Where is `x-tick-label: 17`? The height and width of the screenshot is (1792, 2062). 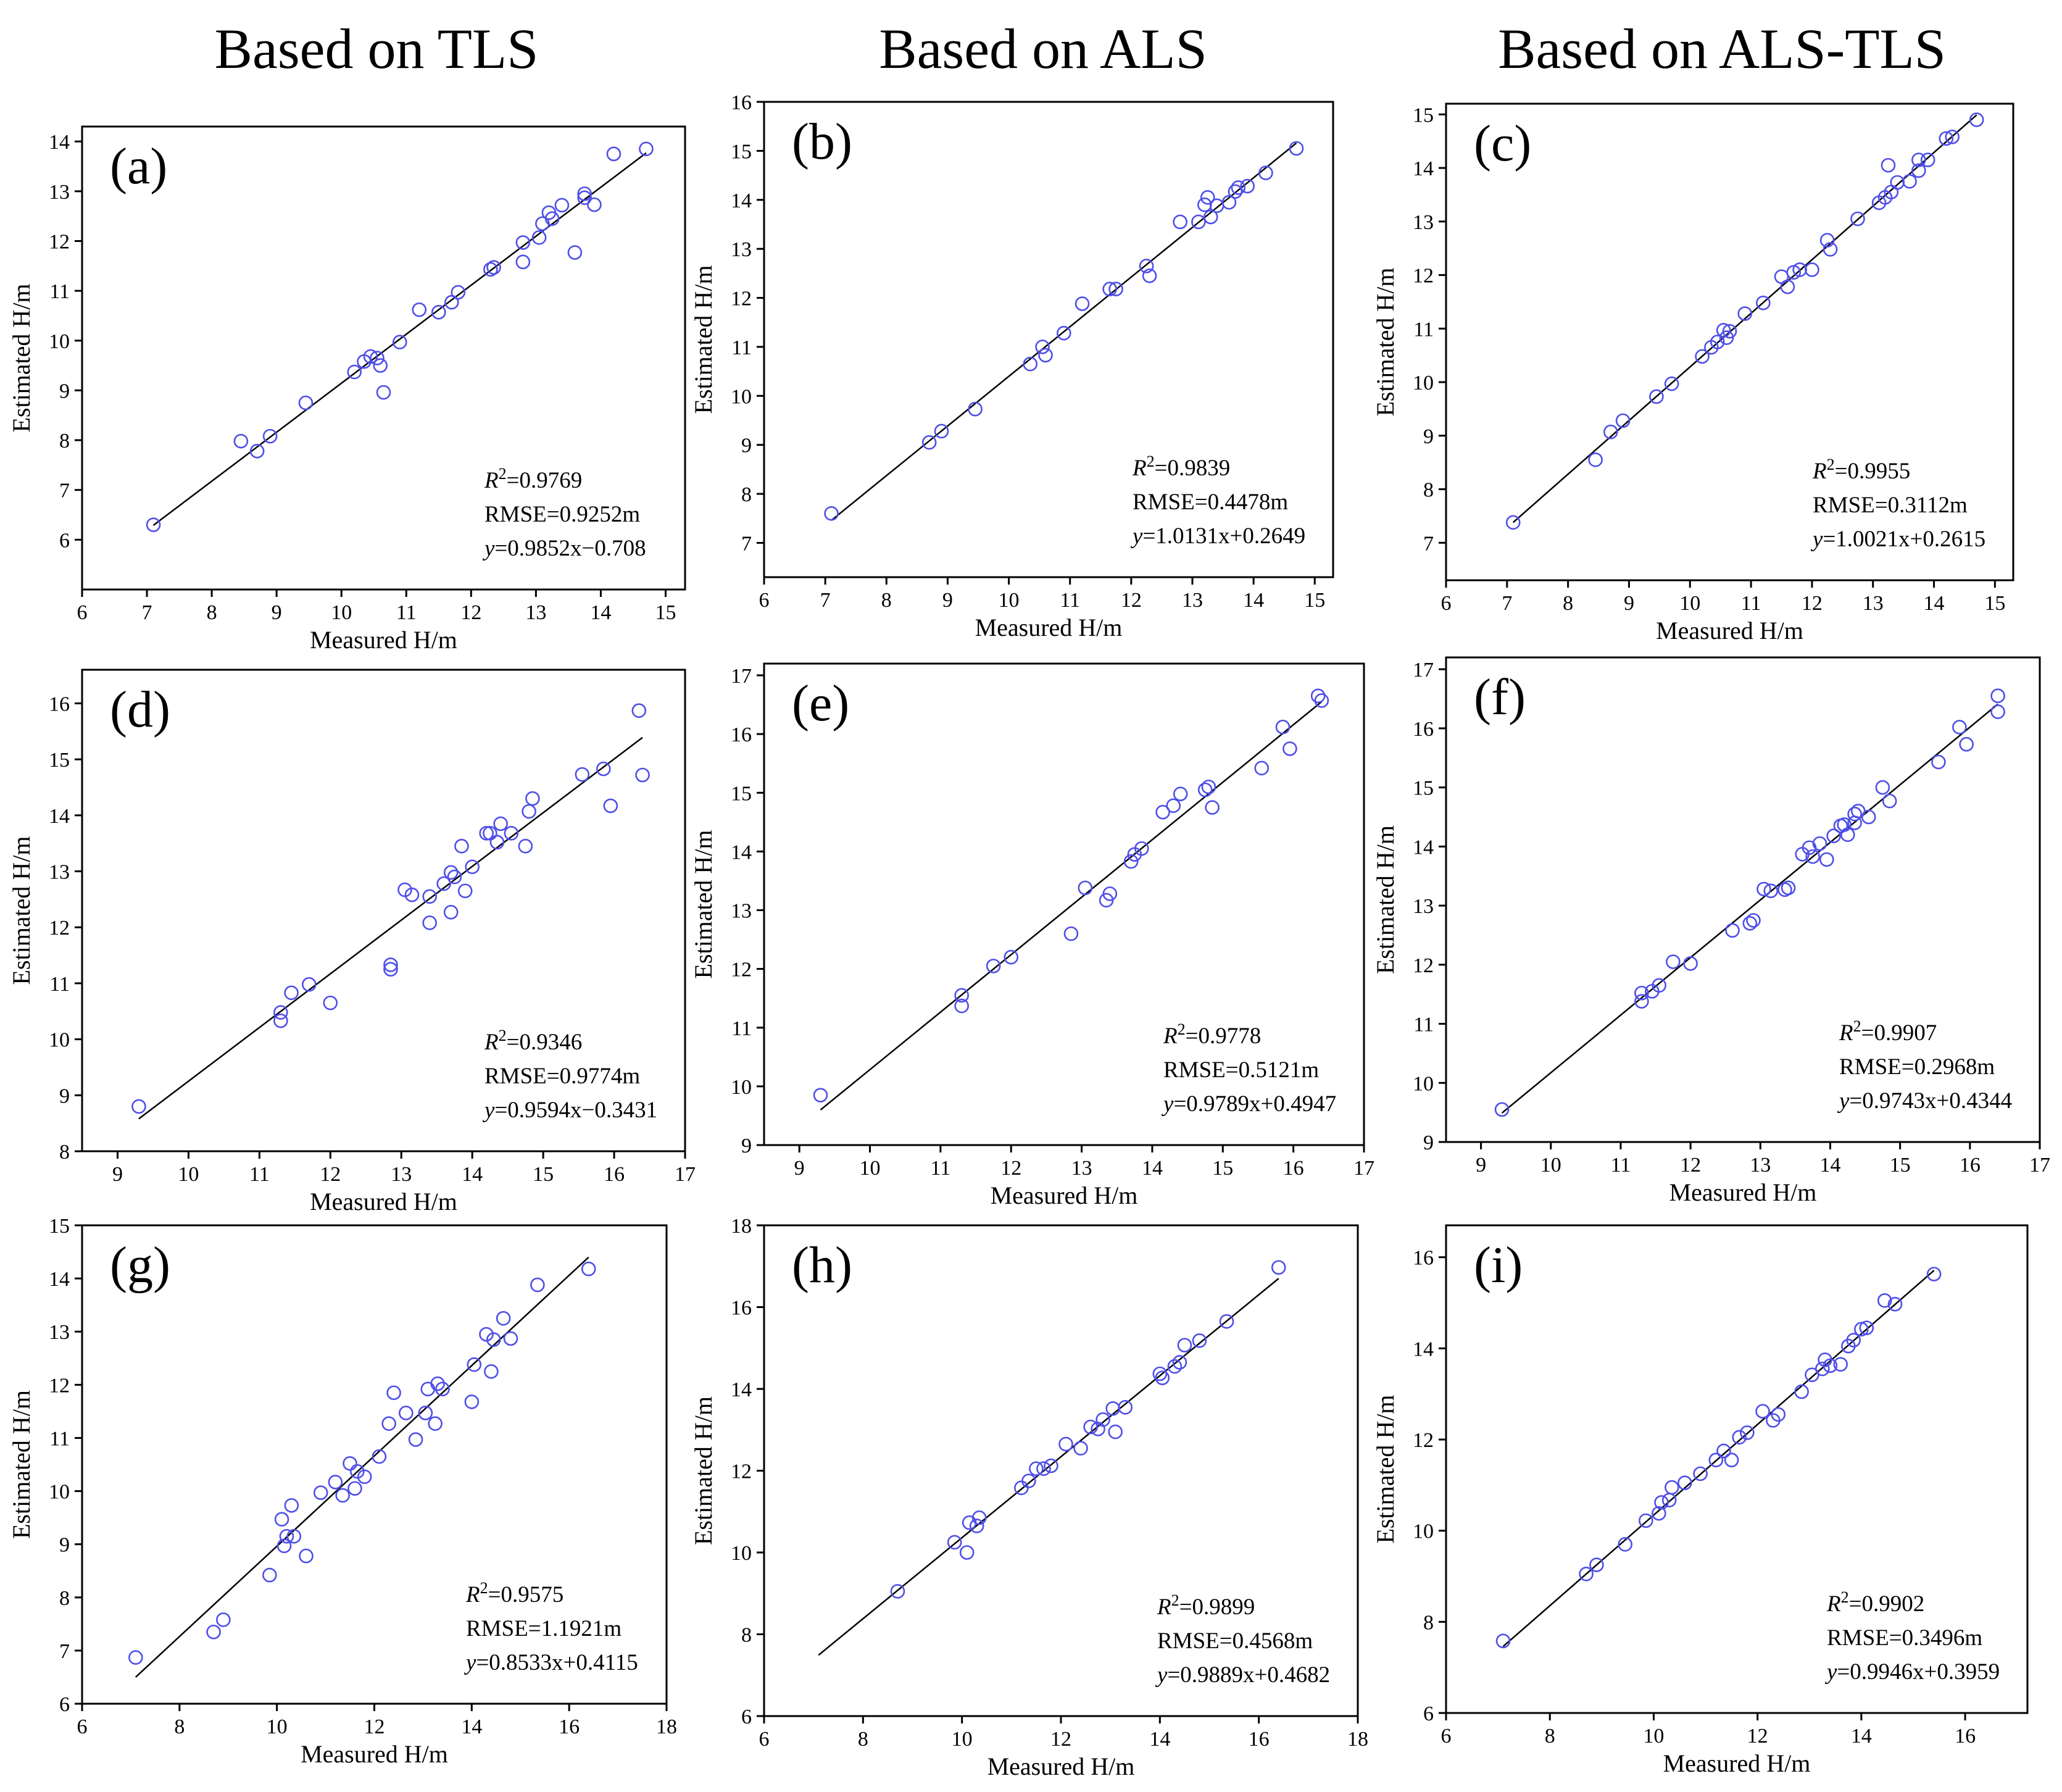
x-tick-label: 17 is located at coordinates (685, 1174).